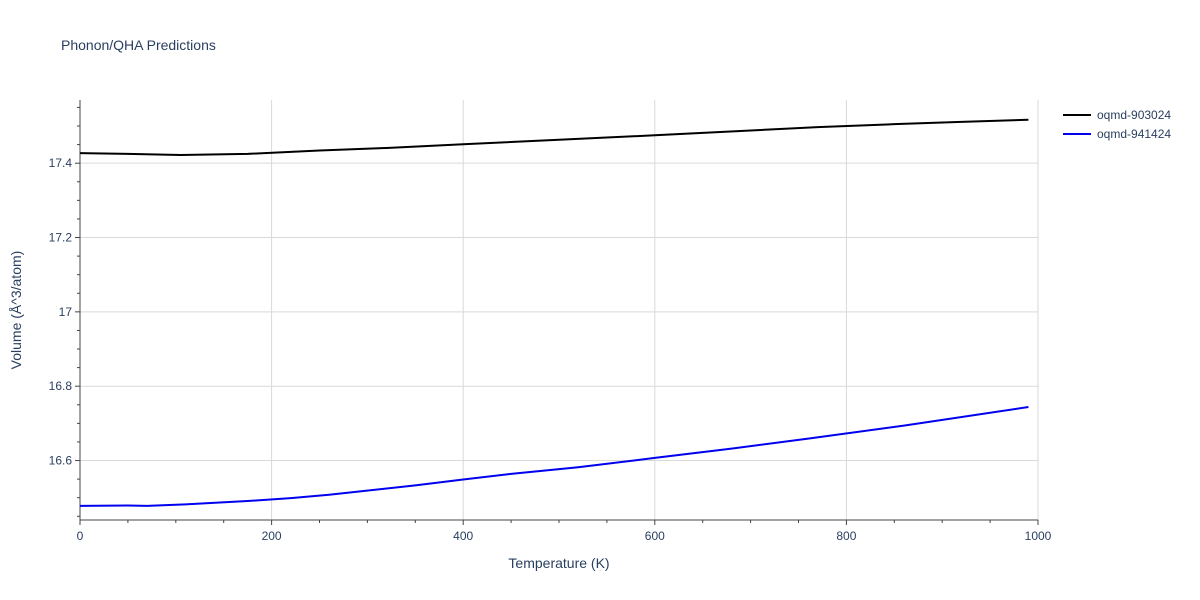 The image size is (1200, 600). Describe the element at coordinates (80, 536) in the screenshot. I see `x-tick-label: 0` at that location.